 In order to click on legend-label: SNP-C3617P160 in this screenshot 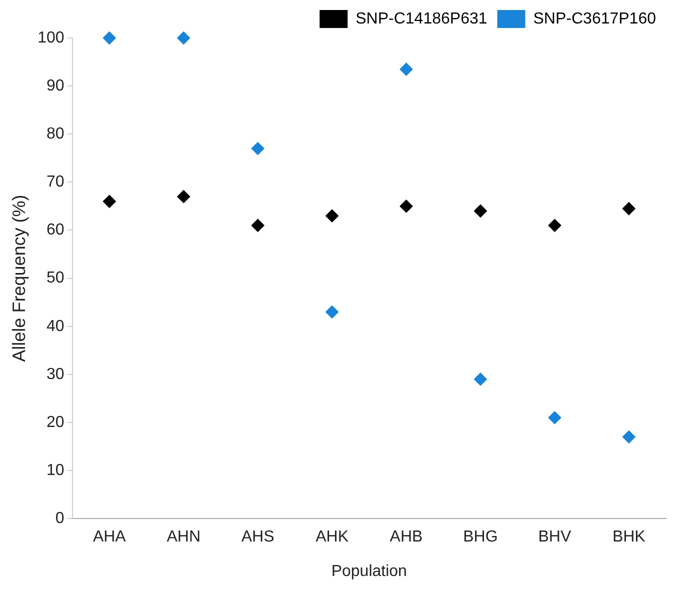, I will do `click(594, 19)`.